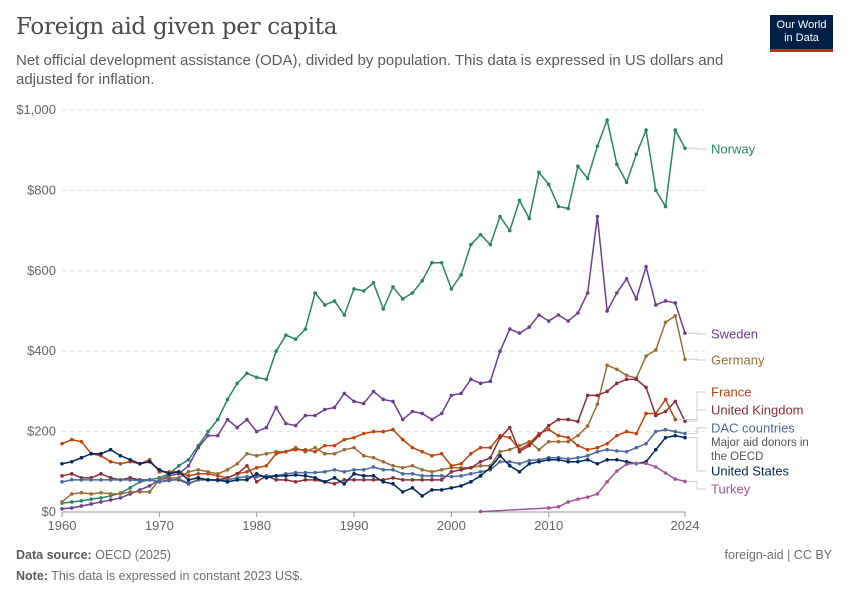 The height and width of the screenshot is (600, 850). Describe the element at coordinates (256, 525) in the screenshot. I see `x-tick-label: 1980` at that location.